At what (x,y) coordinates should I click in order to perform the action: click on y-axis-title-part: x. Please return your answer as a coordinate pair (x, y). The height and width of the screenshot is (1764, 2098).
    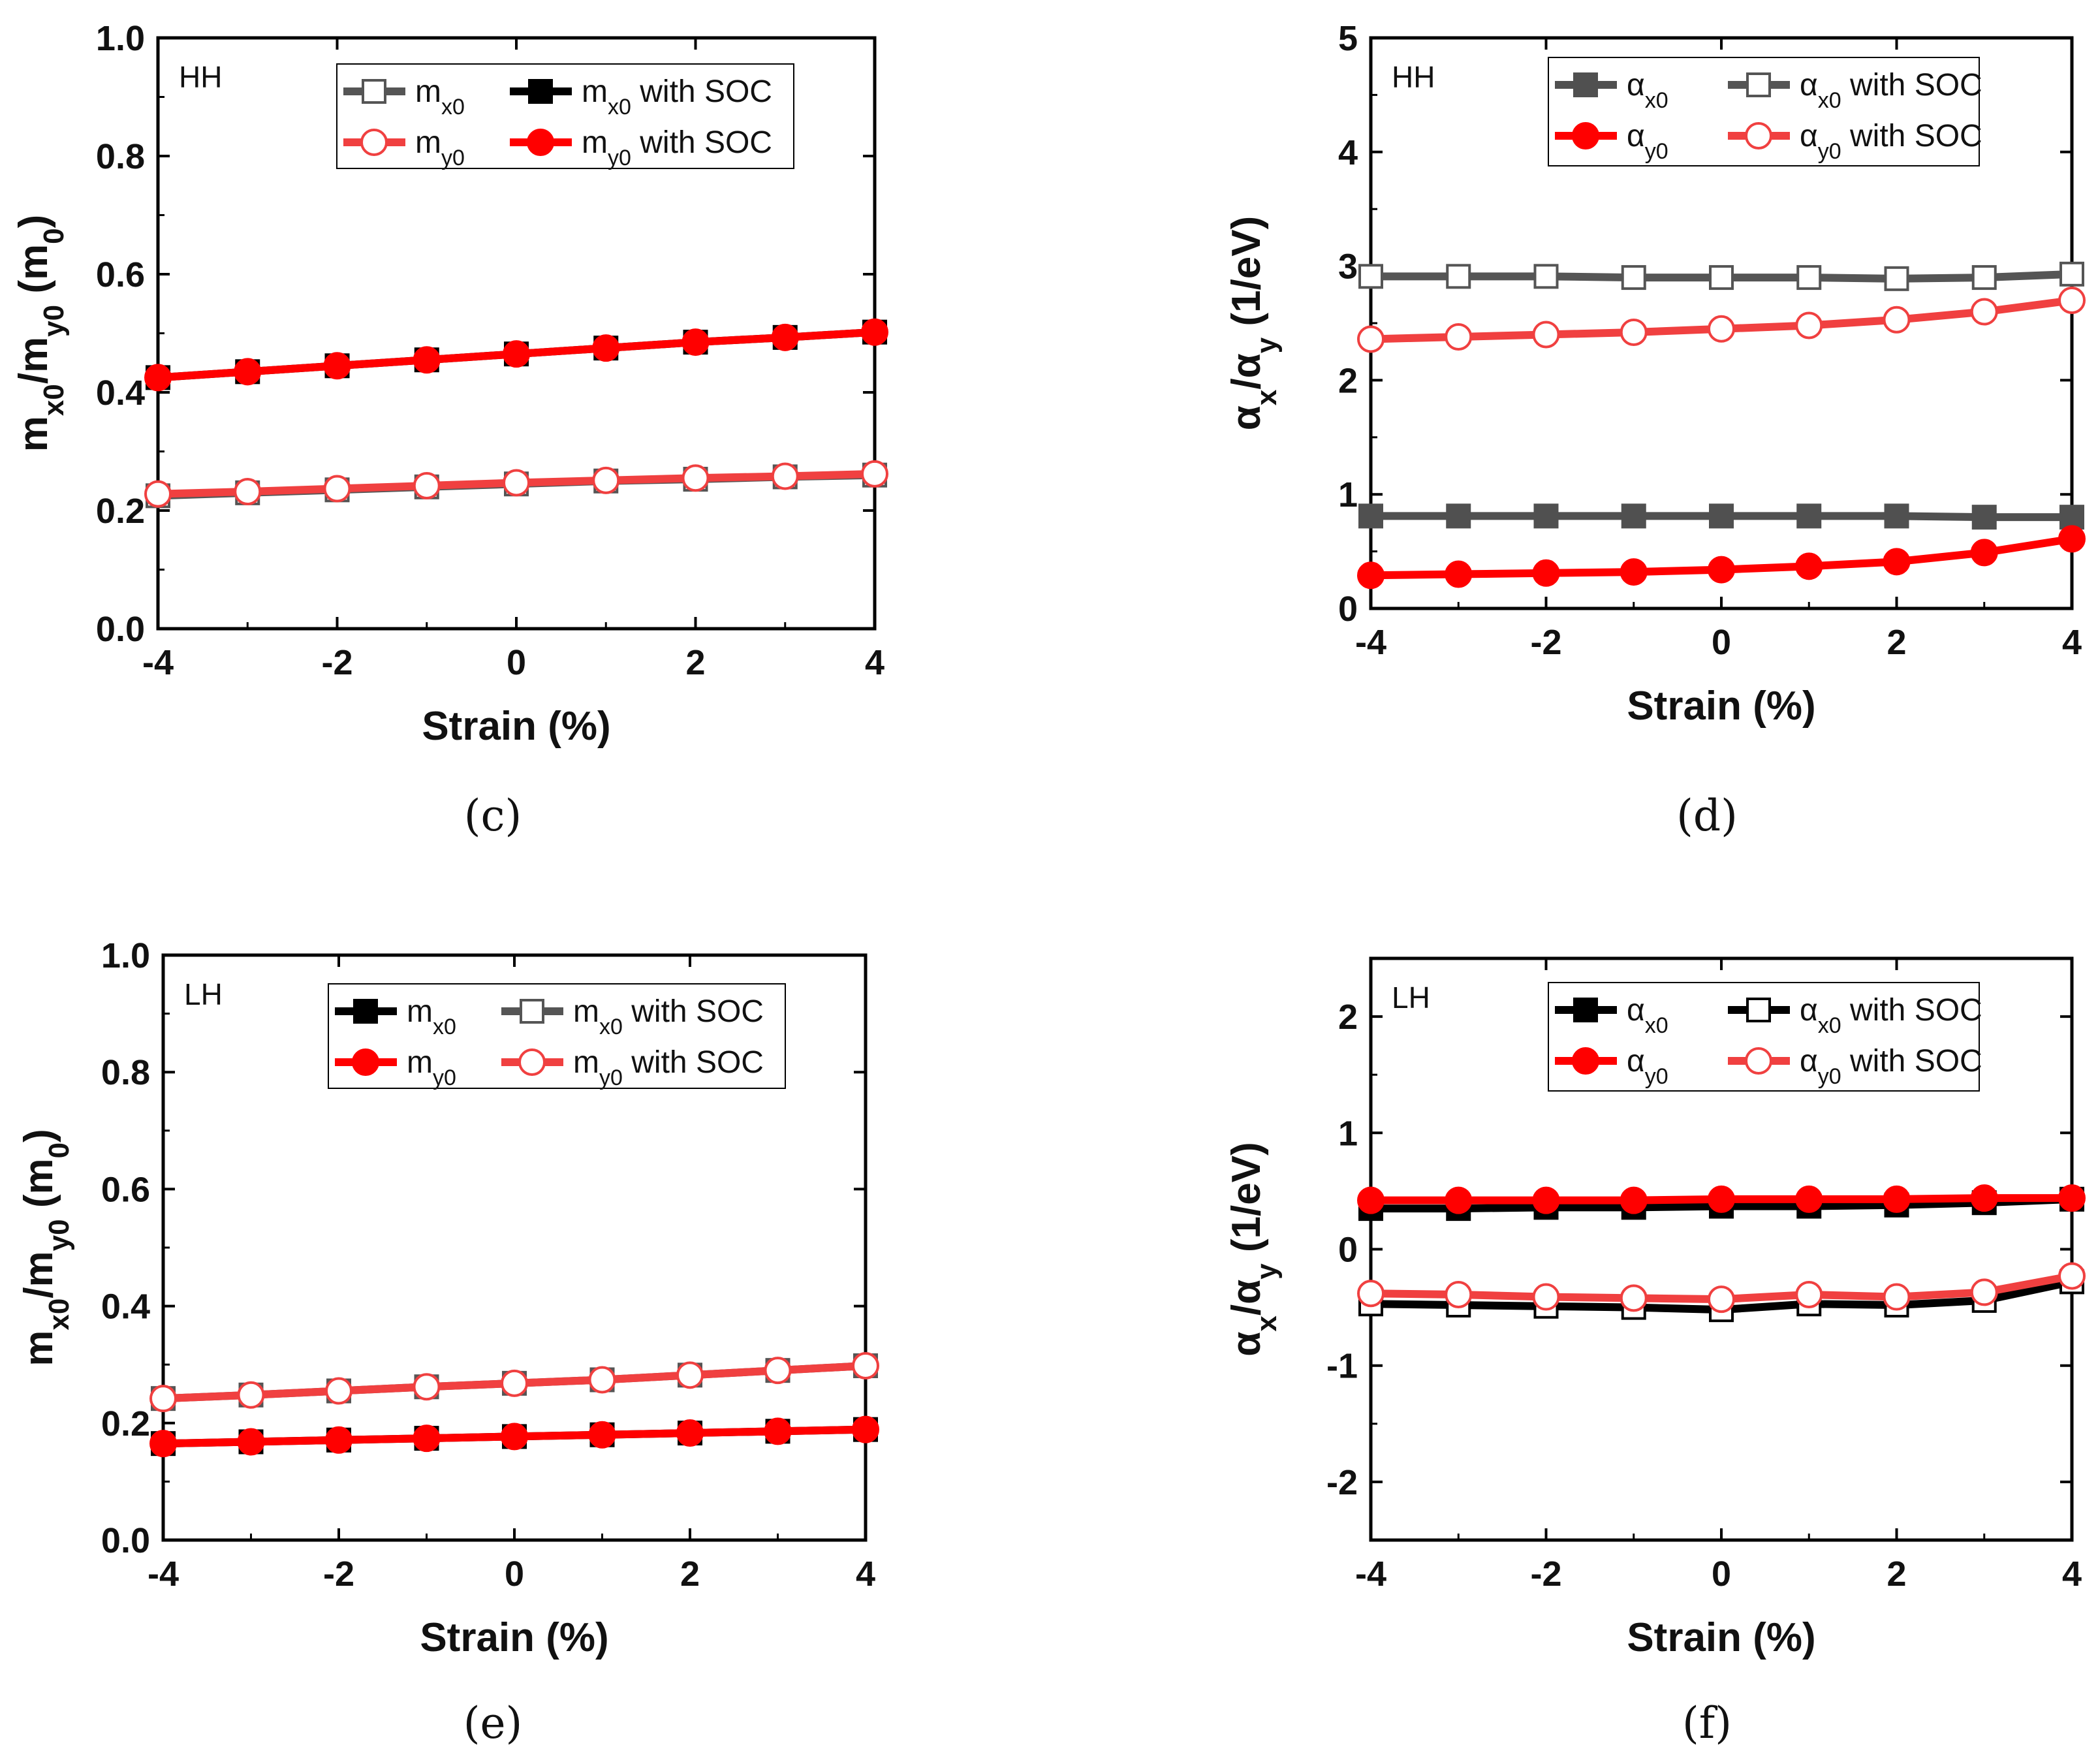
    Looking at the image, I should click on (1267, 1324).